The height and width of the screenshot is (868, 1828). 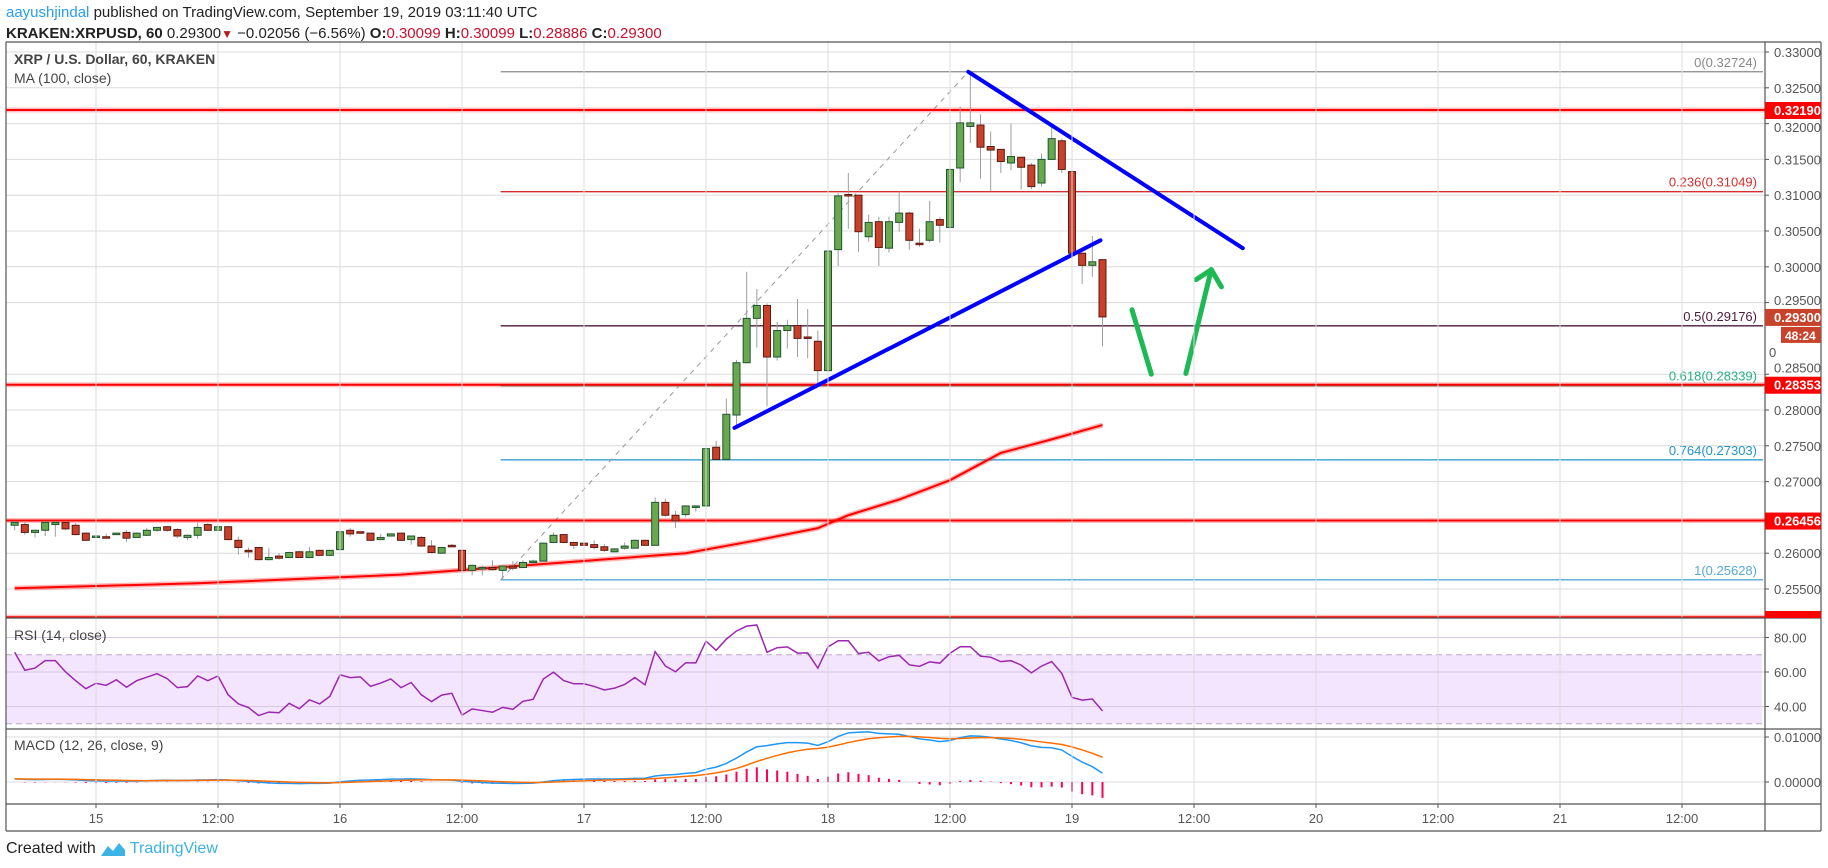 What do you see at coordinates (1797, 127) in the screenshot?
I see `price-axis-label: 0.32000` at bounding box center [1797, 127].